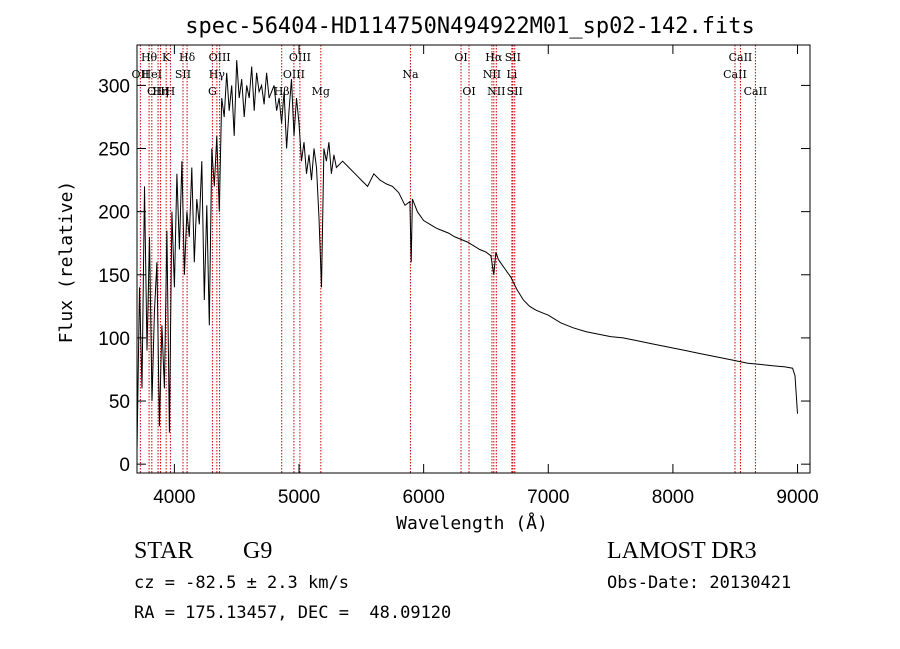 This screenshot has width=900, height=649. What do you see at coordinates (472, 523) in the screenshot?
I see `x-axis-label: Wavelength (Å)` at bounding box center [472, 523].